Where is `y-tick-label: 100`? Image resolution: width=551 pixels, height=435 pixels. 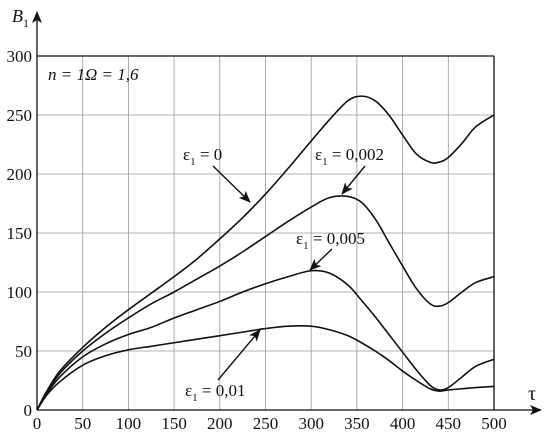 y-tick-label: 100 is located at coordinates (20, 292).